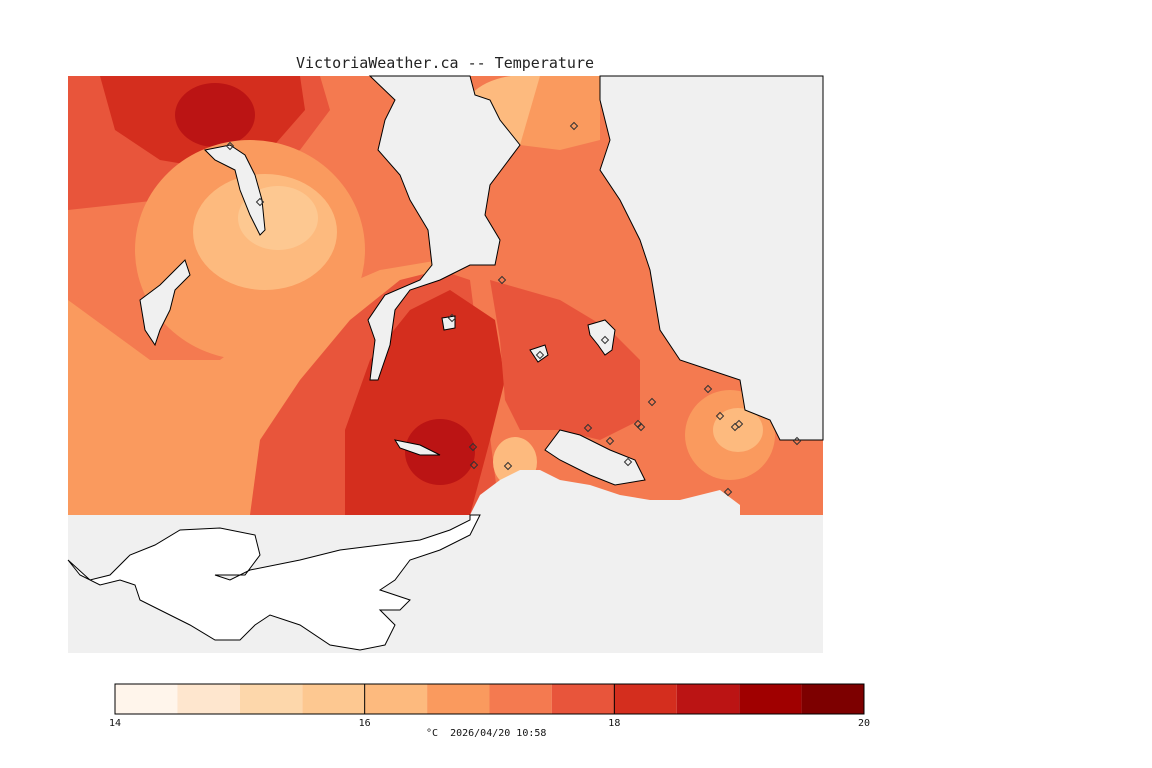 The image size is (1152, 768). What do you see at coordinates (486, 733) in the screenshot?
I see `units-timestamp-label: °C 2026/04/20 10:58` at bounding box center [486, 733].